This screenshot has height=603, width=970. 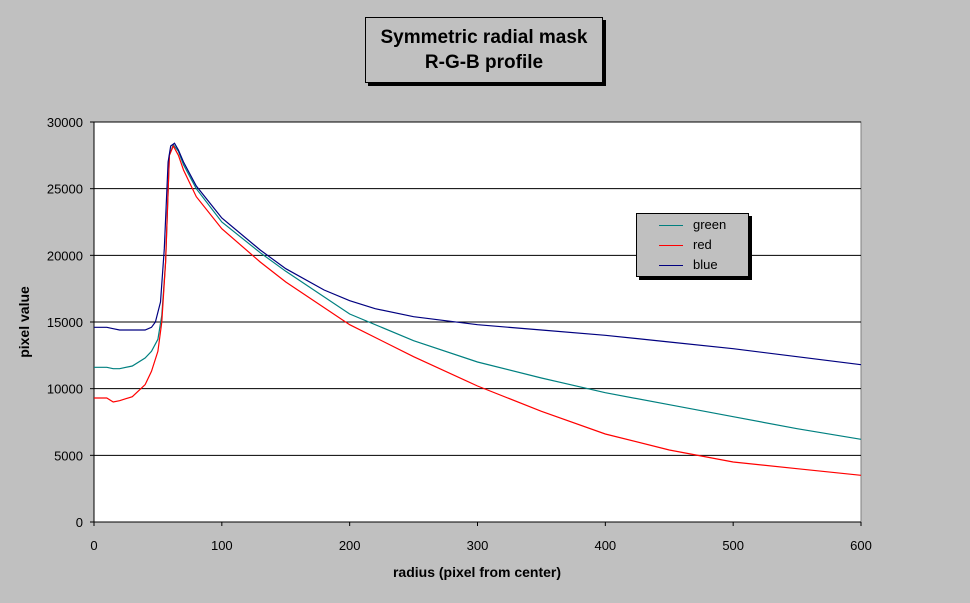 I want to click on legend-swatch-green, so click(x=671, y=225).